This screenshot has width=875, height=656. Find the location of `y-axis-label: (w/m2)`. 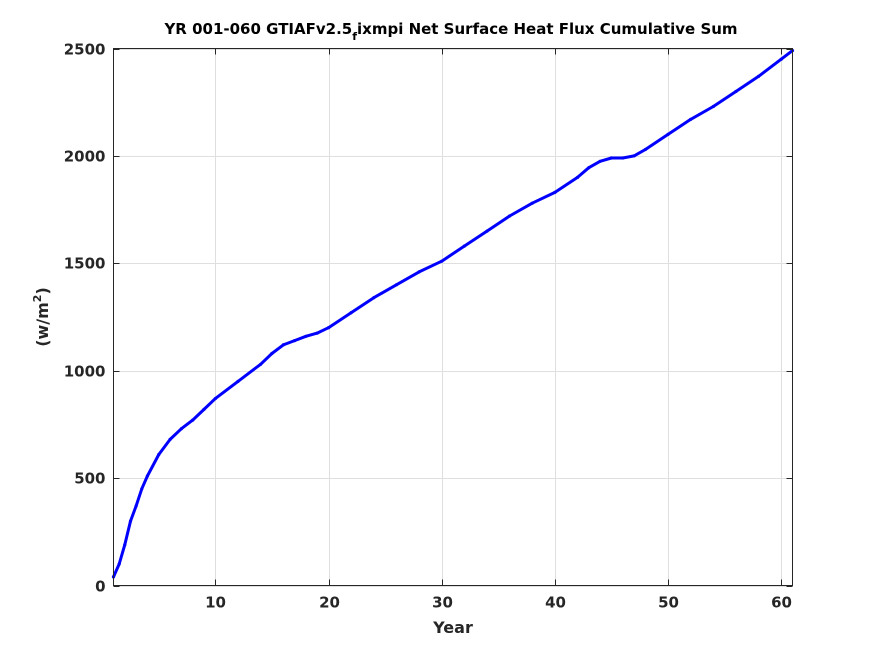

y-axis-label: (w/m2) is located at coordinates (41, 317).